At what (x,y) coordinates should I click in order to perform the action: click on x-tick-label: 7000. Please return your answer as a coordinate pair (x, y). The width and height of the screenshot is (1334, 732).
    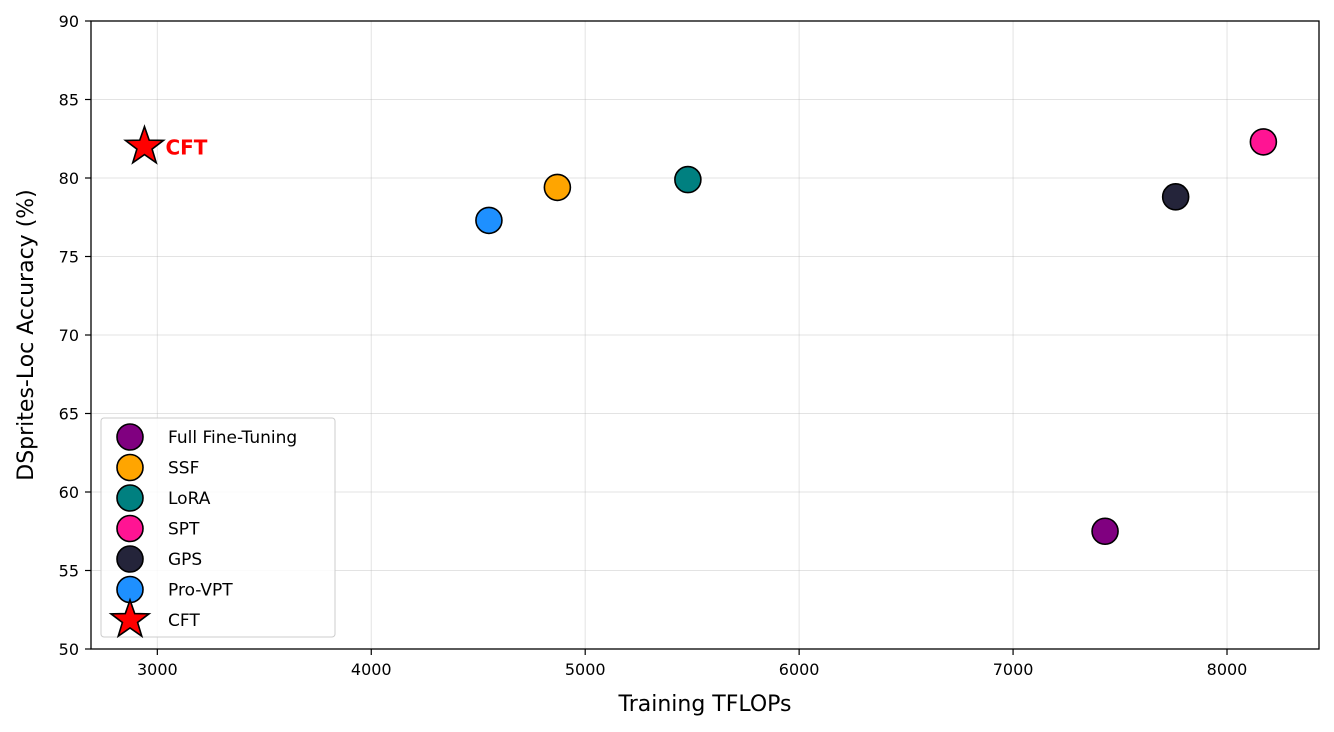
    Looking at the image, I should click on (1013, 669).